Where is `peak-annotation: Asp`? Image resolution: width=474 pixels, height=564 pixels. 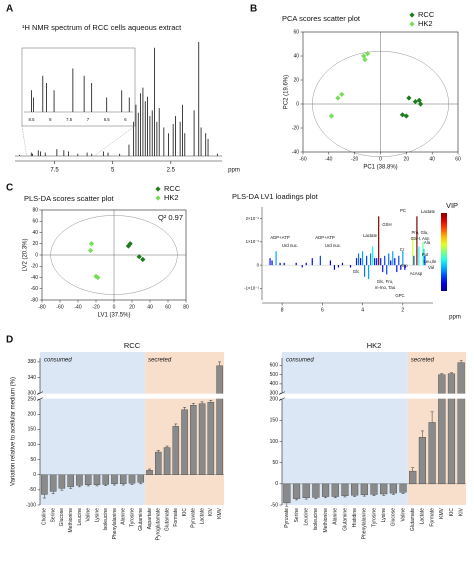 peak-annotation: Asp is located at coordinates (404, 265).